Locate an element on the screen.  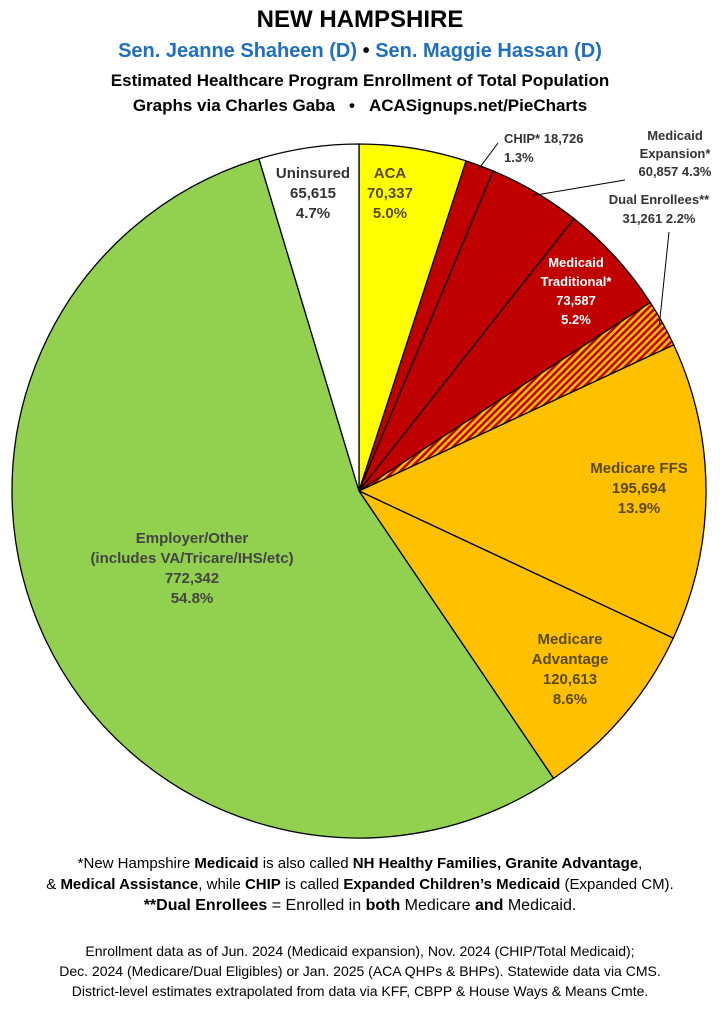
slice-label-line: (includes VA/Tricare/IHS/etc) is located at coordinates (191, 558).